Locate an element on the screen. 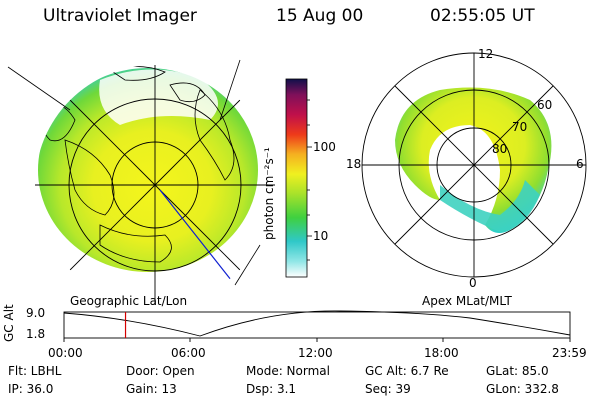  status-glat: GLat: 85.0 is located at coordinates (517, 371).